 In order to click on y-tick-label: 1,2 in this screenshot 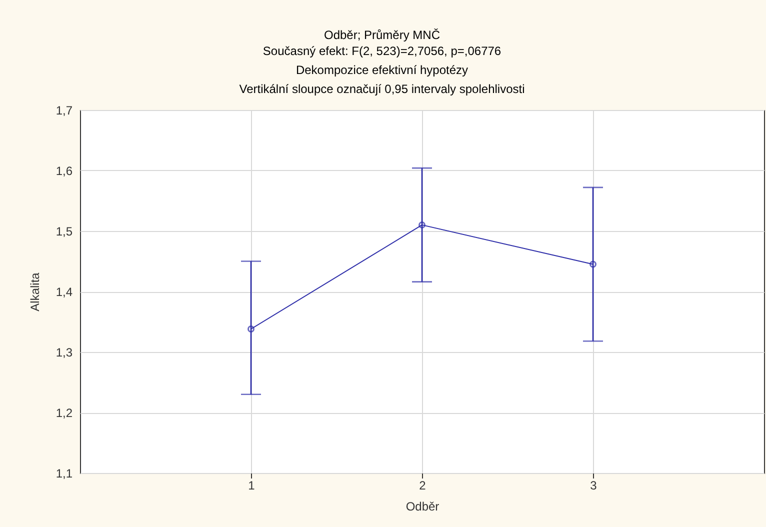, I will do `click(64, 413)`.